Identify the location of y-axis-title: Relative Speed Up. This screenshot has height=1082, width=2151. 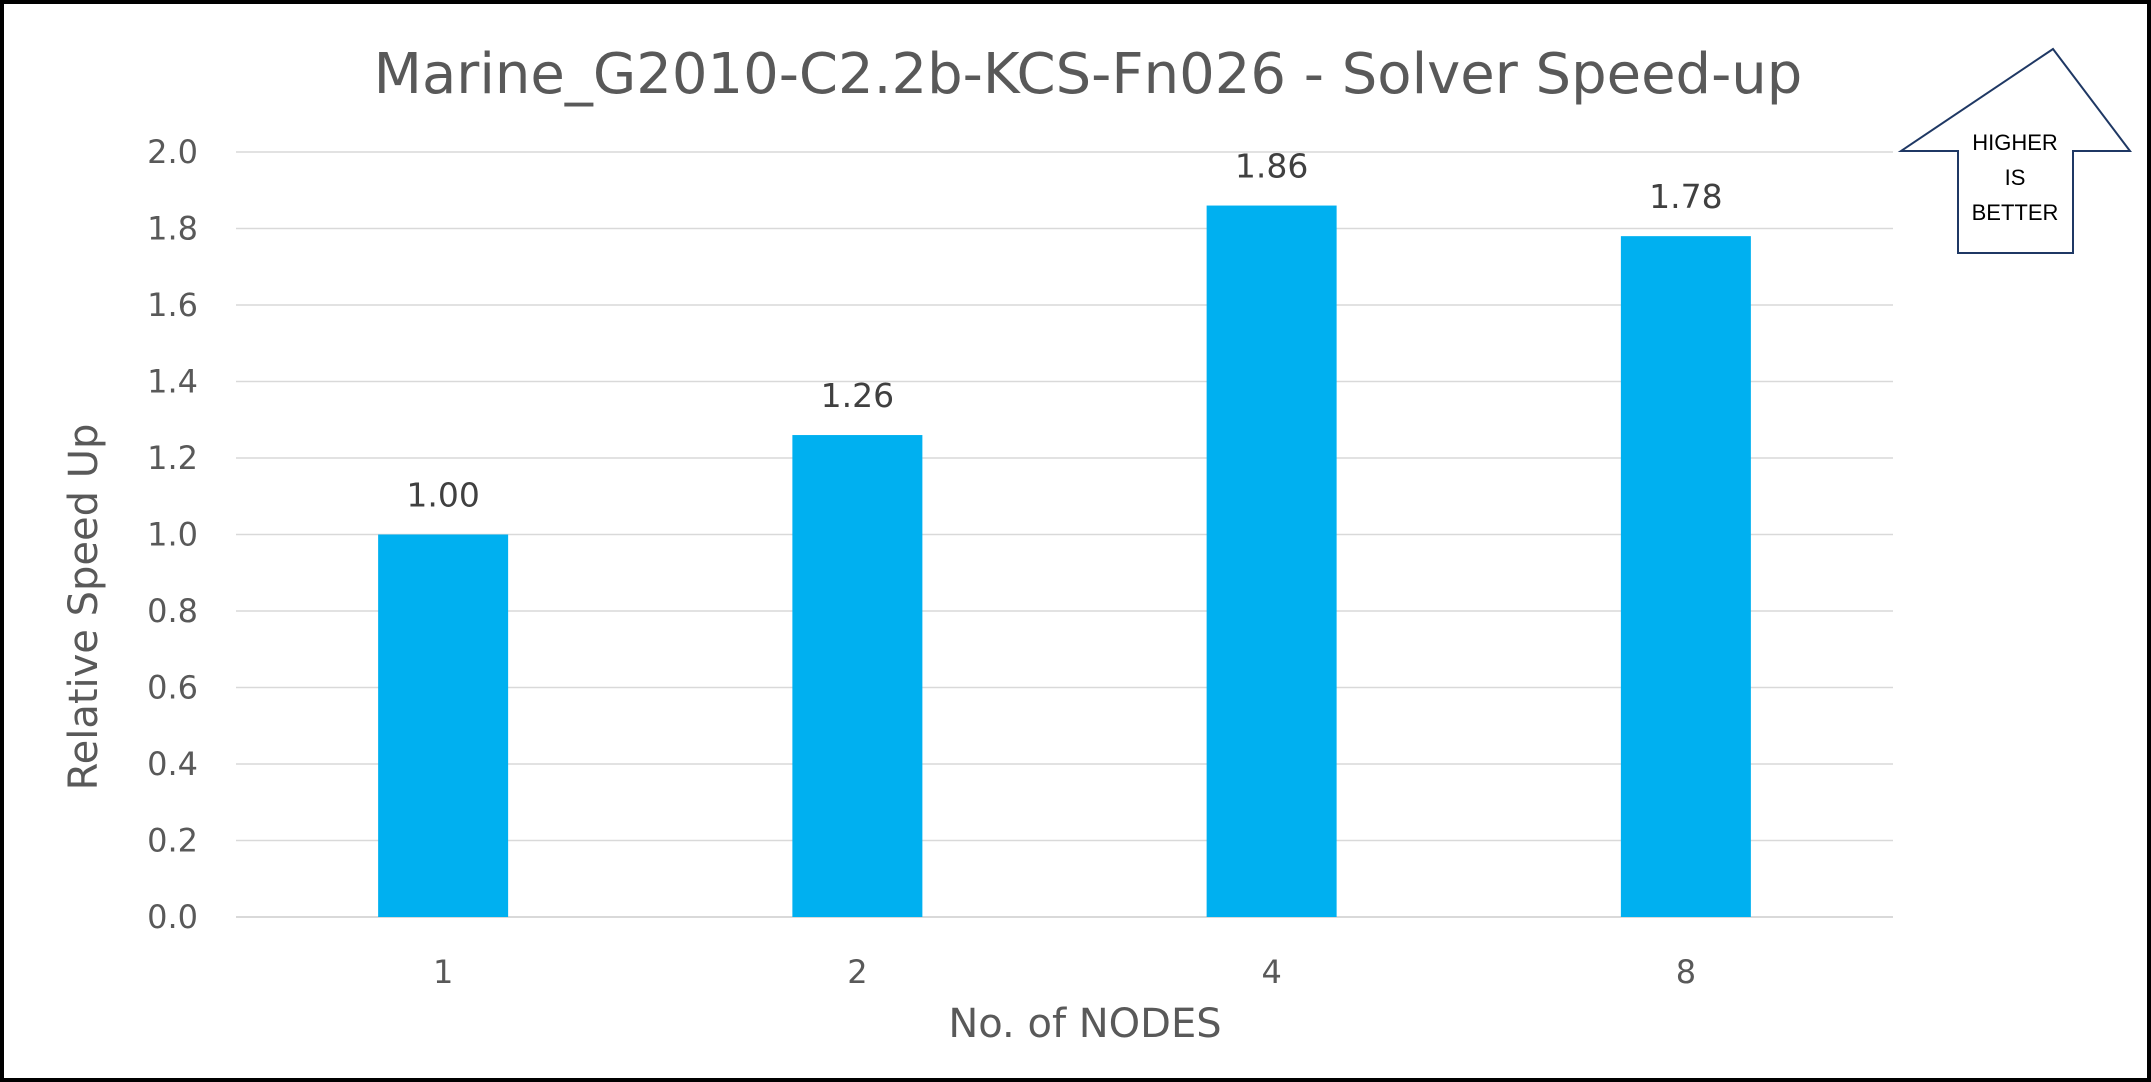
(84, 607).